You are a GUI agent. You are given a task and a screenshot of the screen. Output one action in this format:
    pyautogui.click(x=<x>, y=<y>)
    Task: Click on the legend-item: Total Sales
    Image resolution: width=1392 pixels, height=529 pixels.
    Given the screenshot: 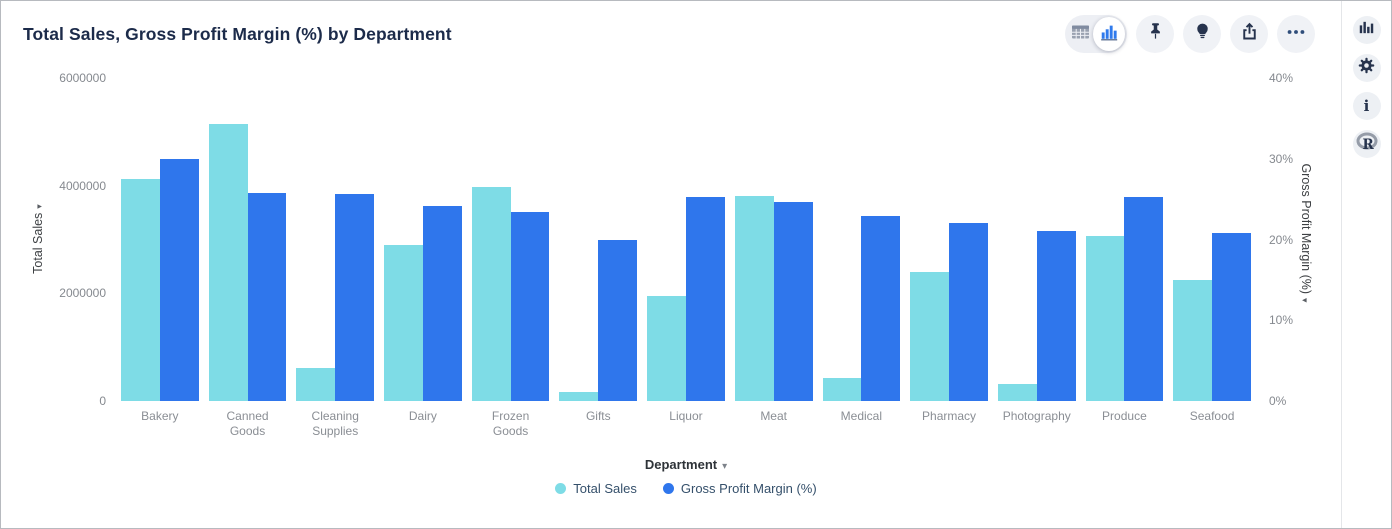 What is the action you would take?
    pyautogui.click(x=596, y=488)
    